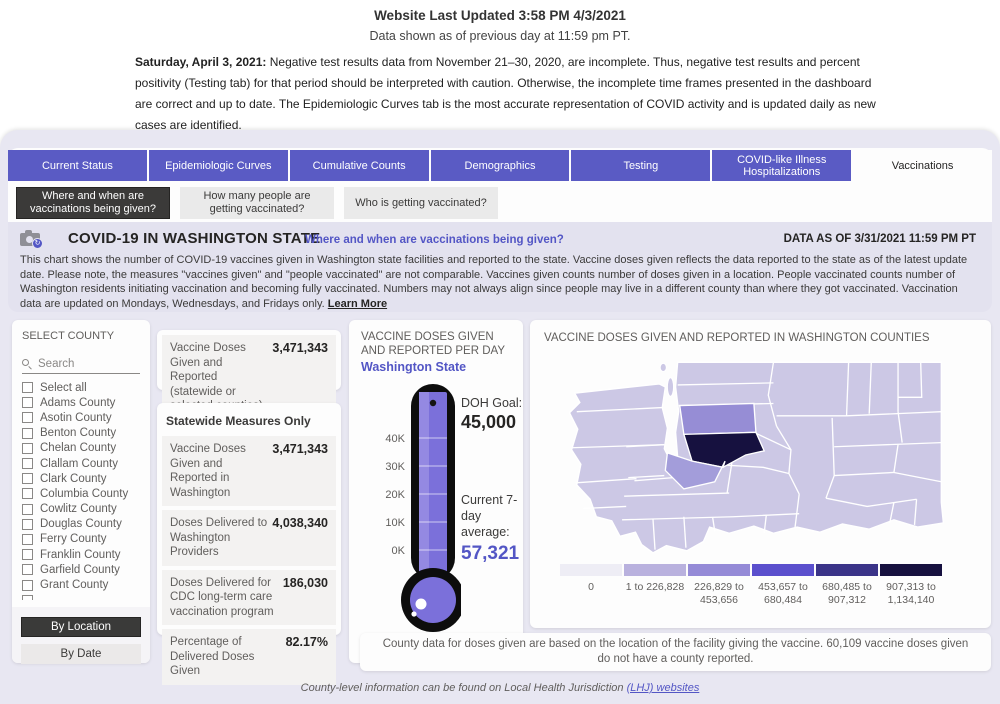 The width and height of the screenshot is (1000, 704). What do you see at coordinates (782, 165) in the screenshot?
I see `tab-covid-like-illness-hospitalizations: COVID-like Illness Hospitalizations` at bounding box center [782, 165].